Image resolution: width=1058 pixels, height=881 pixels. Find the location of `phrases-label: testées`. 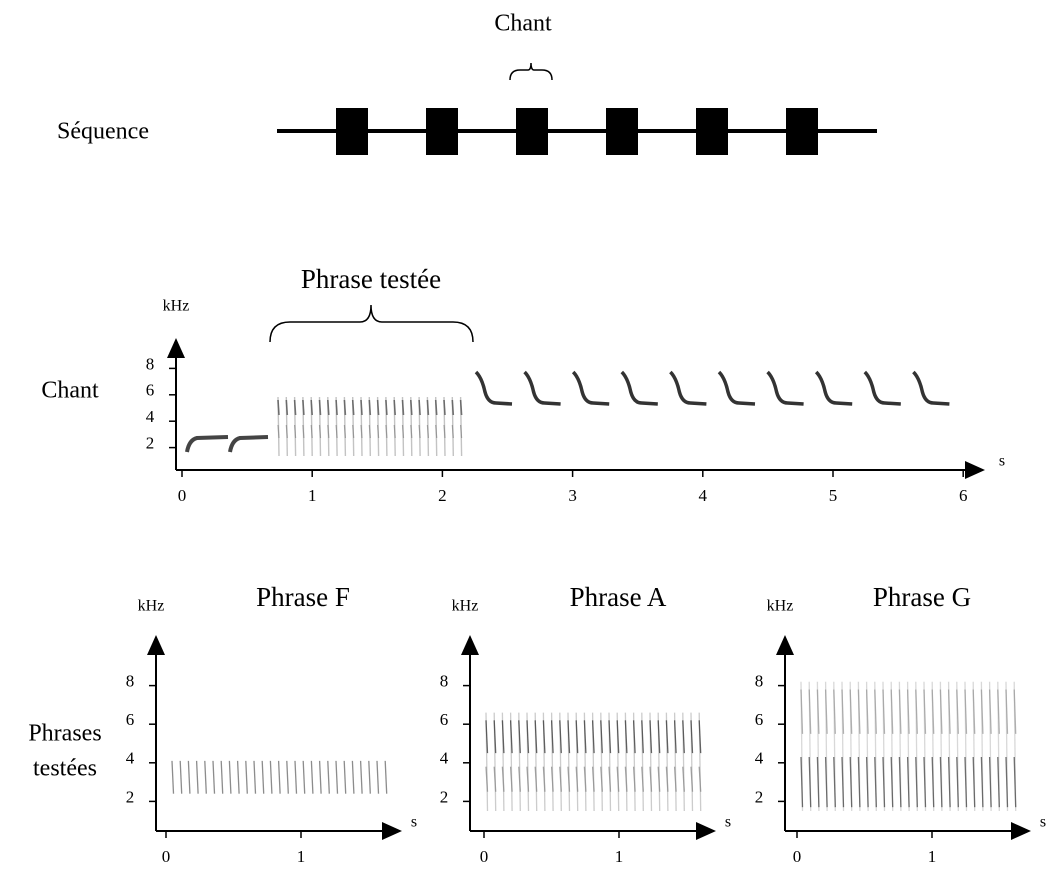

phrases-label: testées is located at coordinates (65, 769).